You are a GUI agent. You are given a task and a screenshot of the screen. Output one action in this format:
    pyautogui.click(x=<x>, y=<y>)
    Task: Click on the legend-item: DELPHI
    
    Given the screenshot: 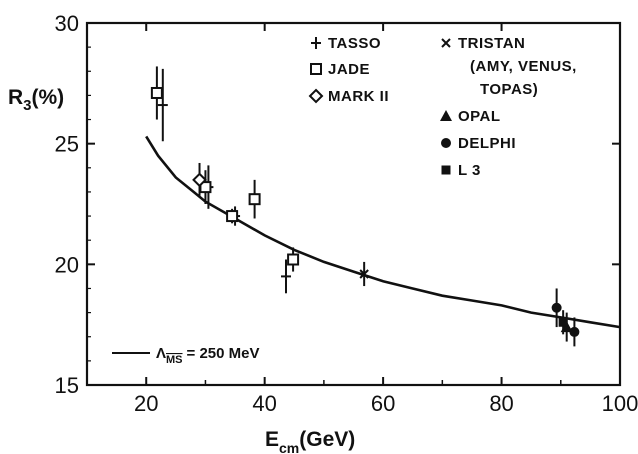 What is the action you would take?
    pyautogui.click(x=478, y=143)
    